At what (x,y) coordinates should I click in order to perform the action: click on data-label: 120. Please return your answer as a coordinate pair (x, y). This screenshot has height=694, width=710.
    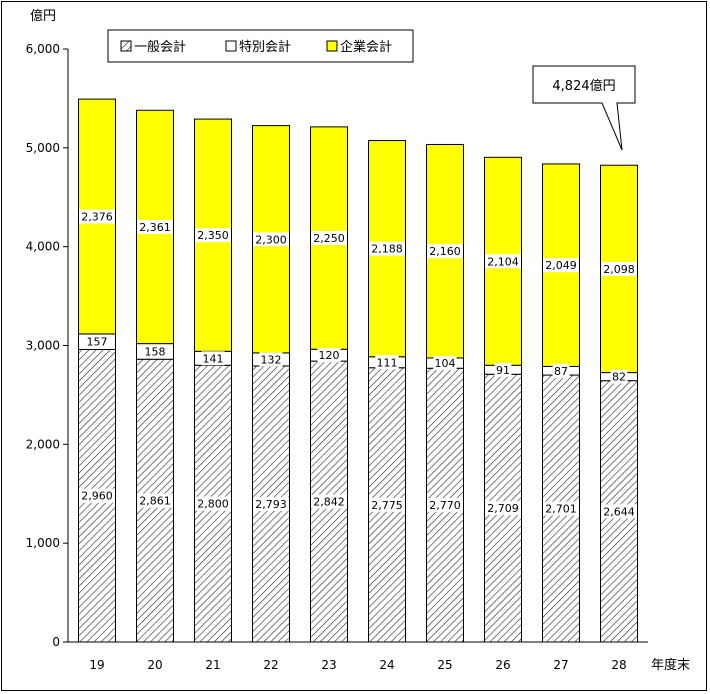
    Looking at the image, I should click on (329, 355).